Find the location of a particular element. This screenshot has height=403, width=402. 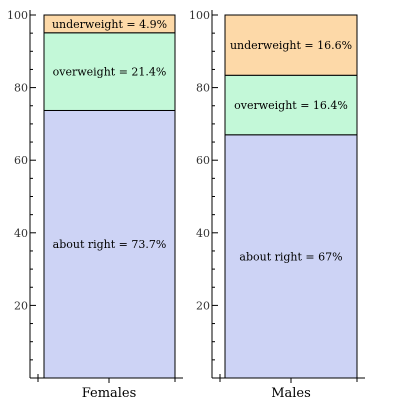

segment-label: overweight = 16.4% is located at coordinates (291, 105).